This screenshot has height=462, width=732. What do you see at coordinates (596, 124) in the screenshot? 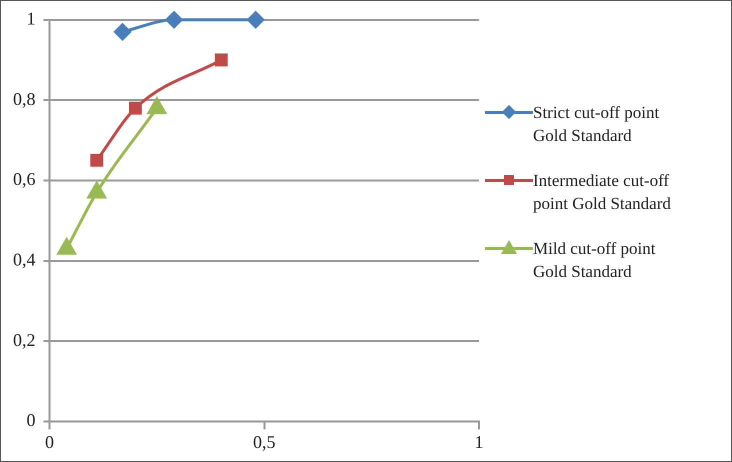
I see `legend-label: Strict cut-off point Gold Standard` at bounding box center [596, 124].